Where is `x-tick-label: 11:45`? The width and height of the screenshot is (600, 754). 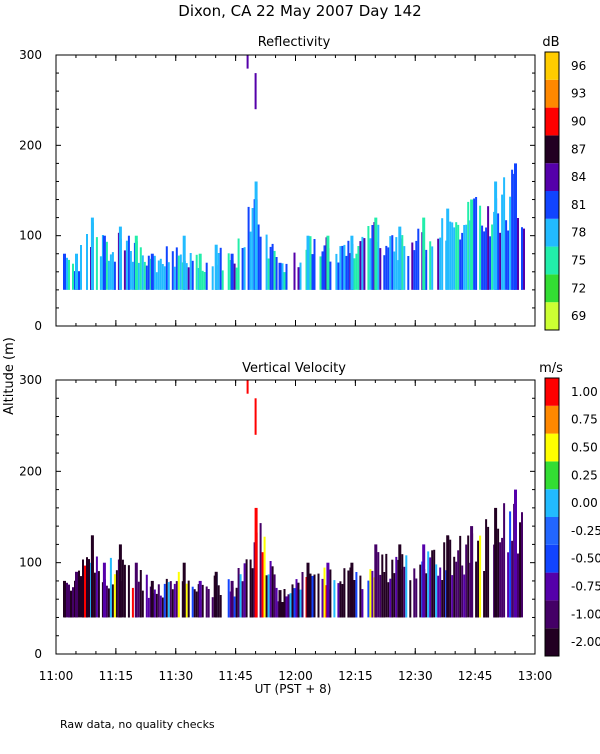 x-tick-label: 11:45 is located at coordinates (235, 676).